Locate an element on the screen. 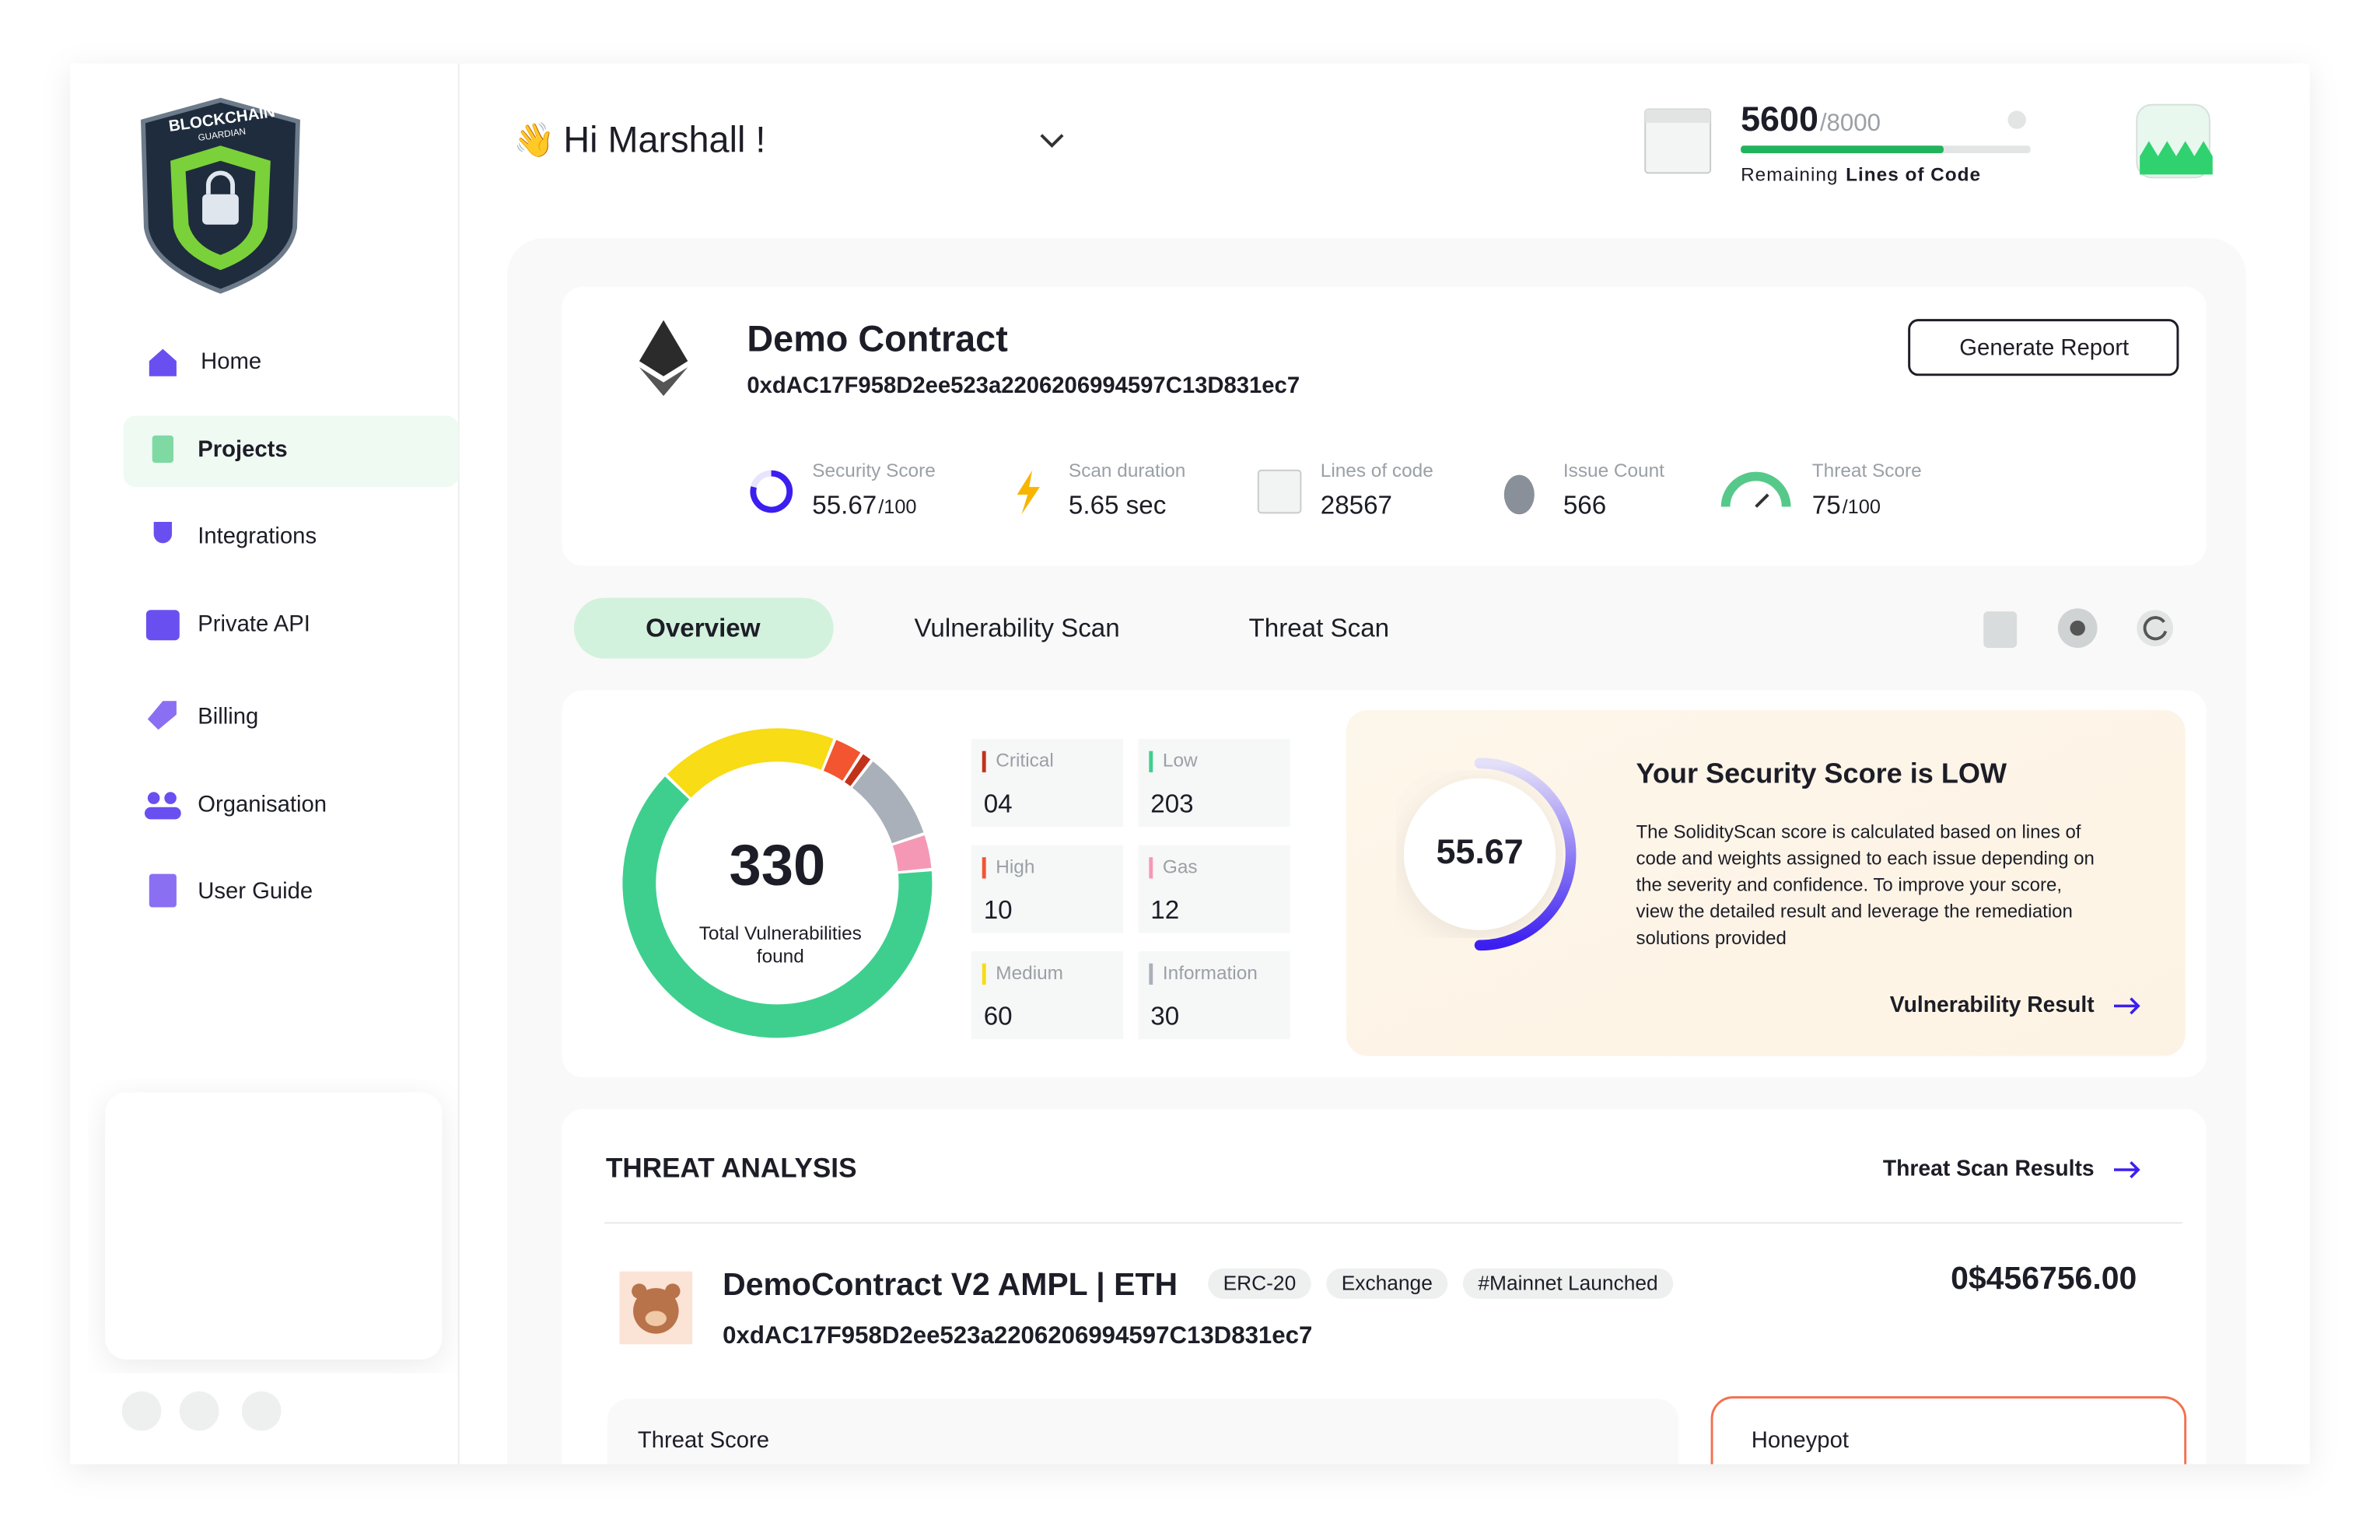 This screenshot has height=1540, width=2380. tag-label: #Mainnet Launched is located at coordinates (1568, 1283).